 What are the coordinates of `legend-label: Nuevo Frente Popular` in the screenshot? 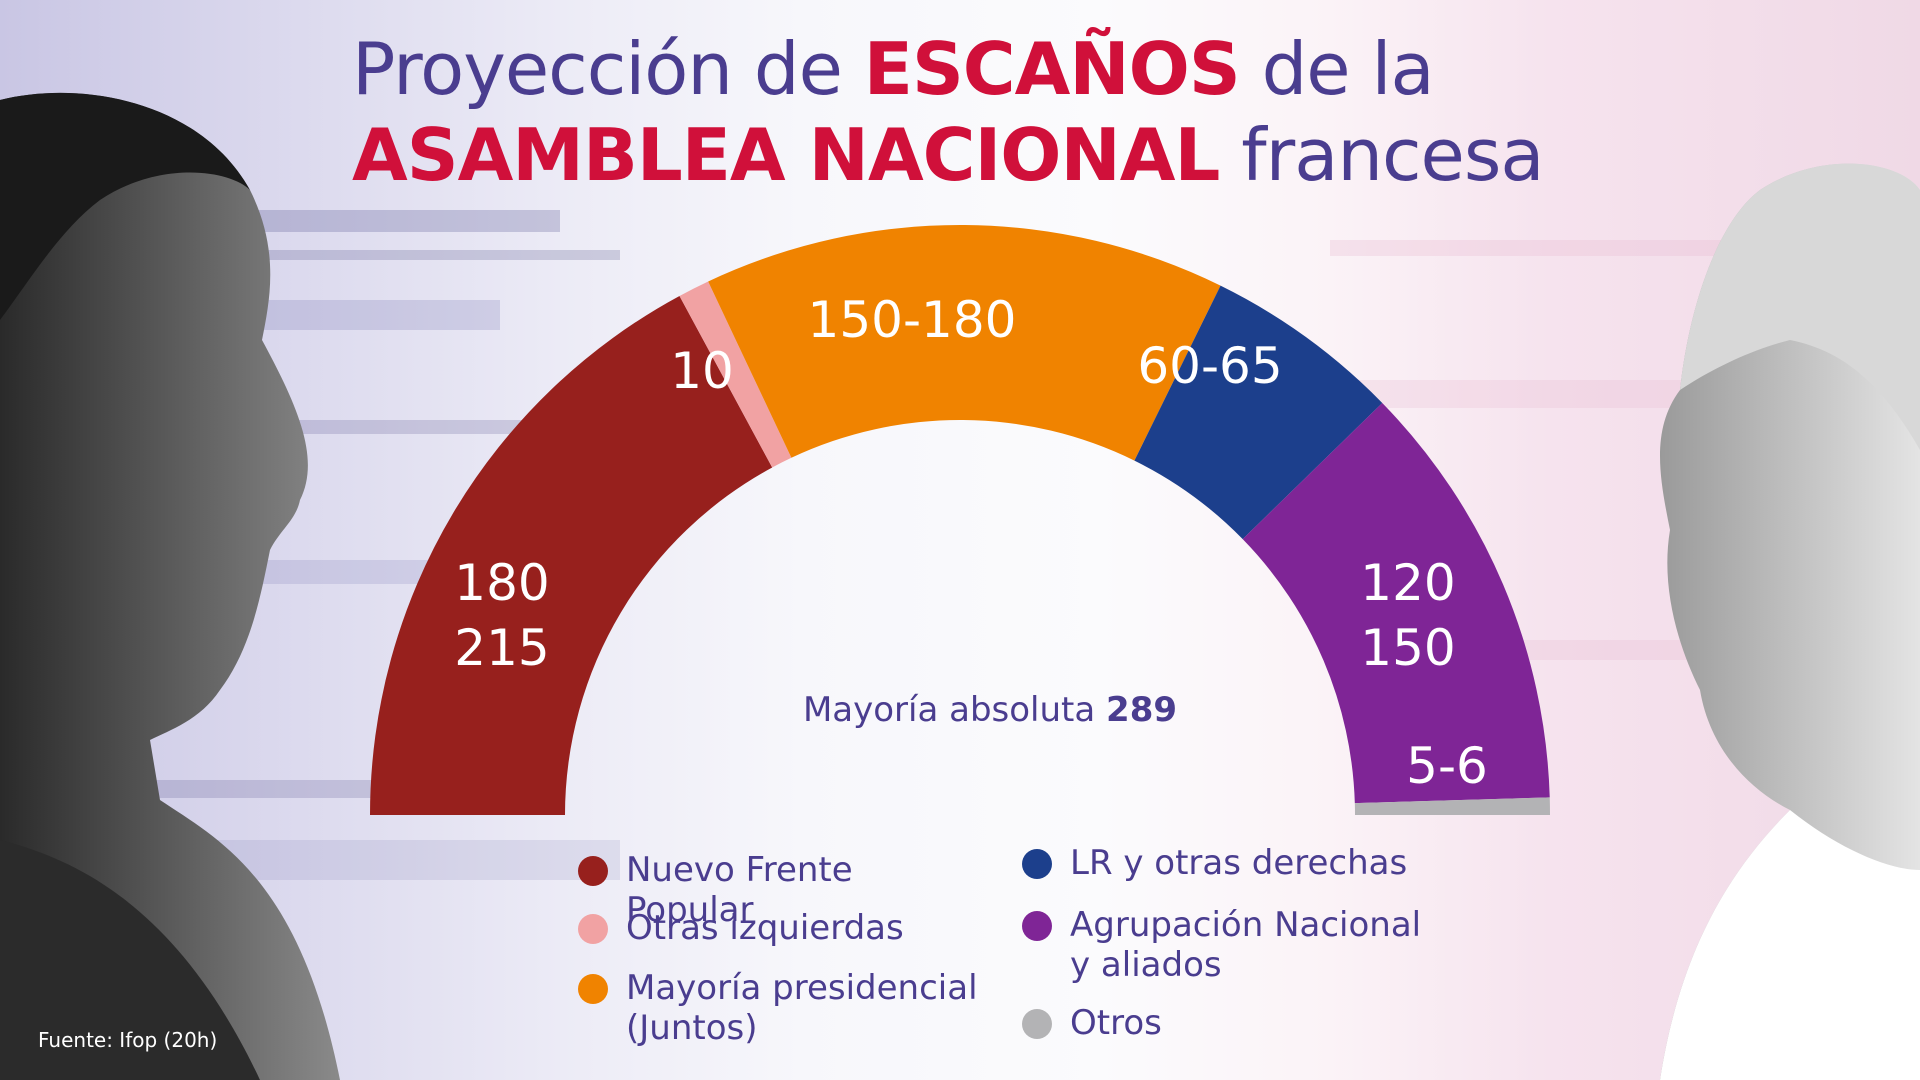 It's located at (739, 890).